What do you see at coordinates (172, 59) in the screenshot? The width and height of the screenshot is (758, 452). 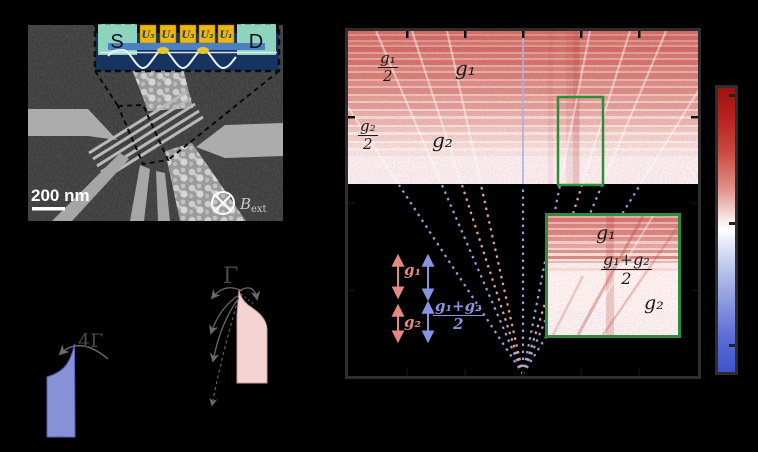 I see `potential-wave` at bounding box center [172, 59].